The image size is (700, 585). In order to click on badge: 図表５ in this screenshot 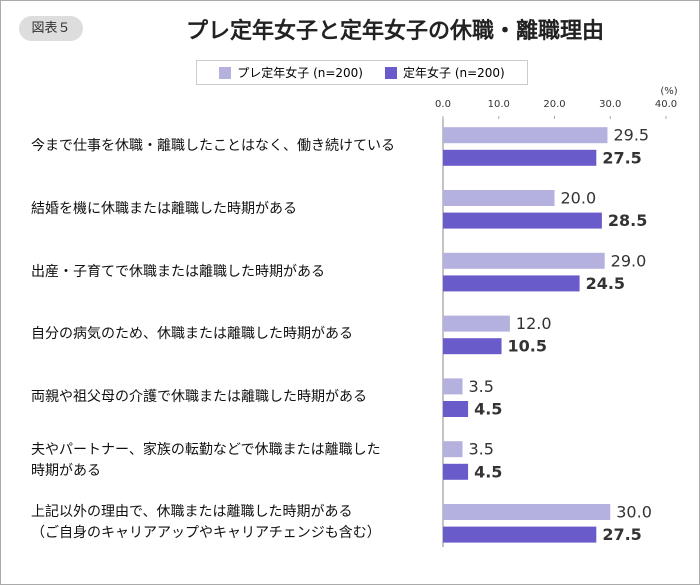, I will do `click(51, 28)`.